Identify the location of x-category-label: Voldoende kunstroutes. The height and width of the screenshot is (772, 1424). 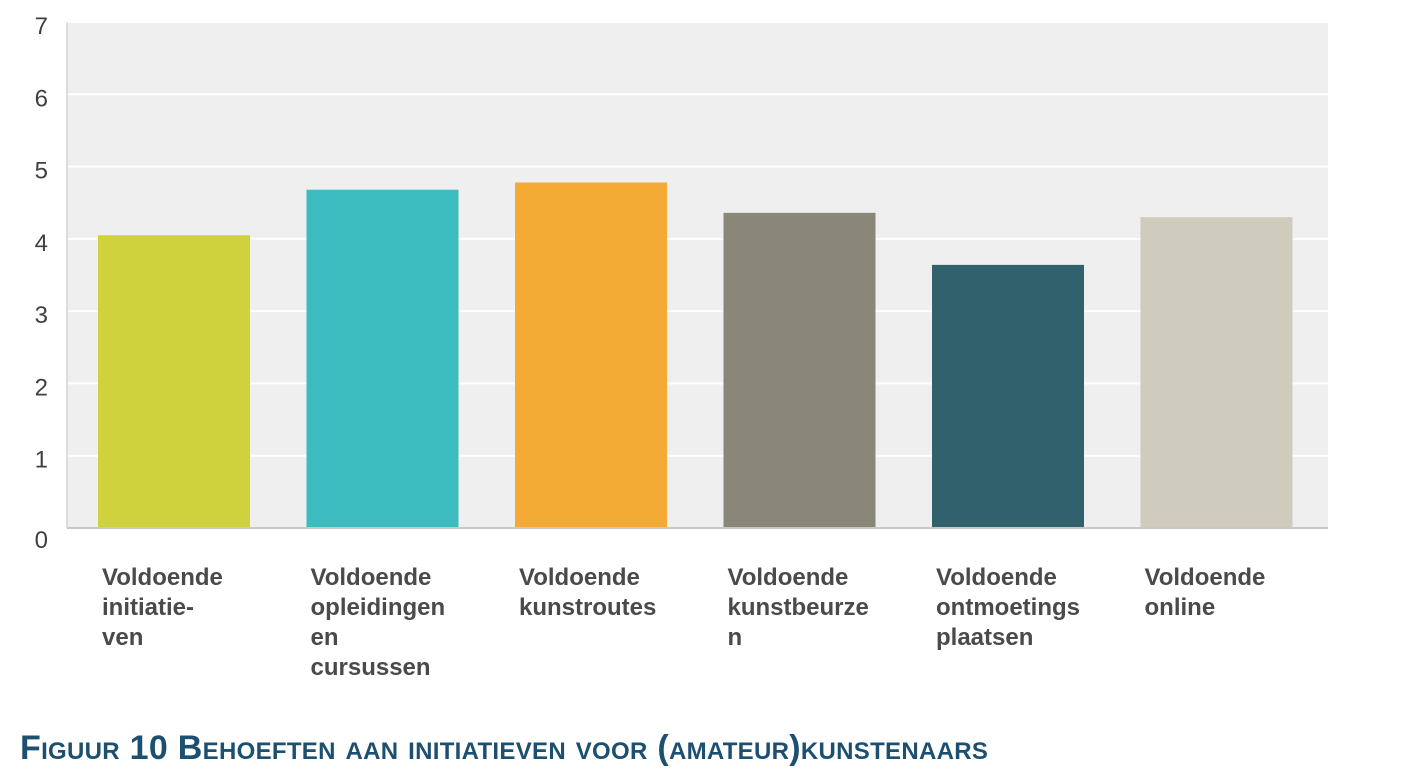
(587, 592).